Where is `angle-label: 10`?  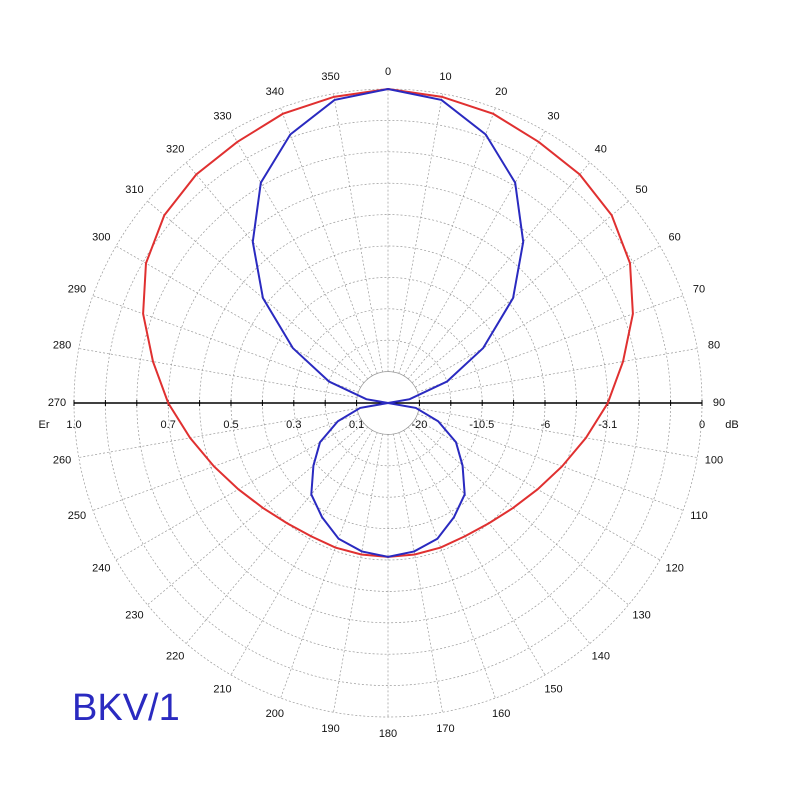 angle-label: 10 is located at coordinates (445, 77).